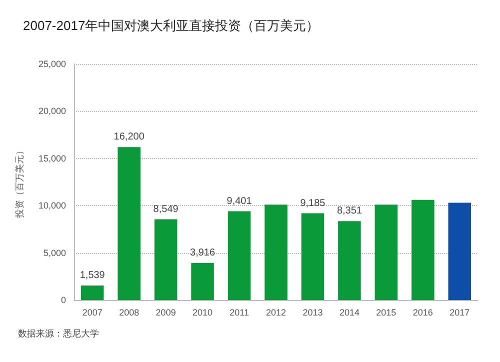  Describe the element at coordinates (92, 313) in the screenshot. I see `x-tick-label: 2007` at that location.